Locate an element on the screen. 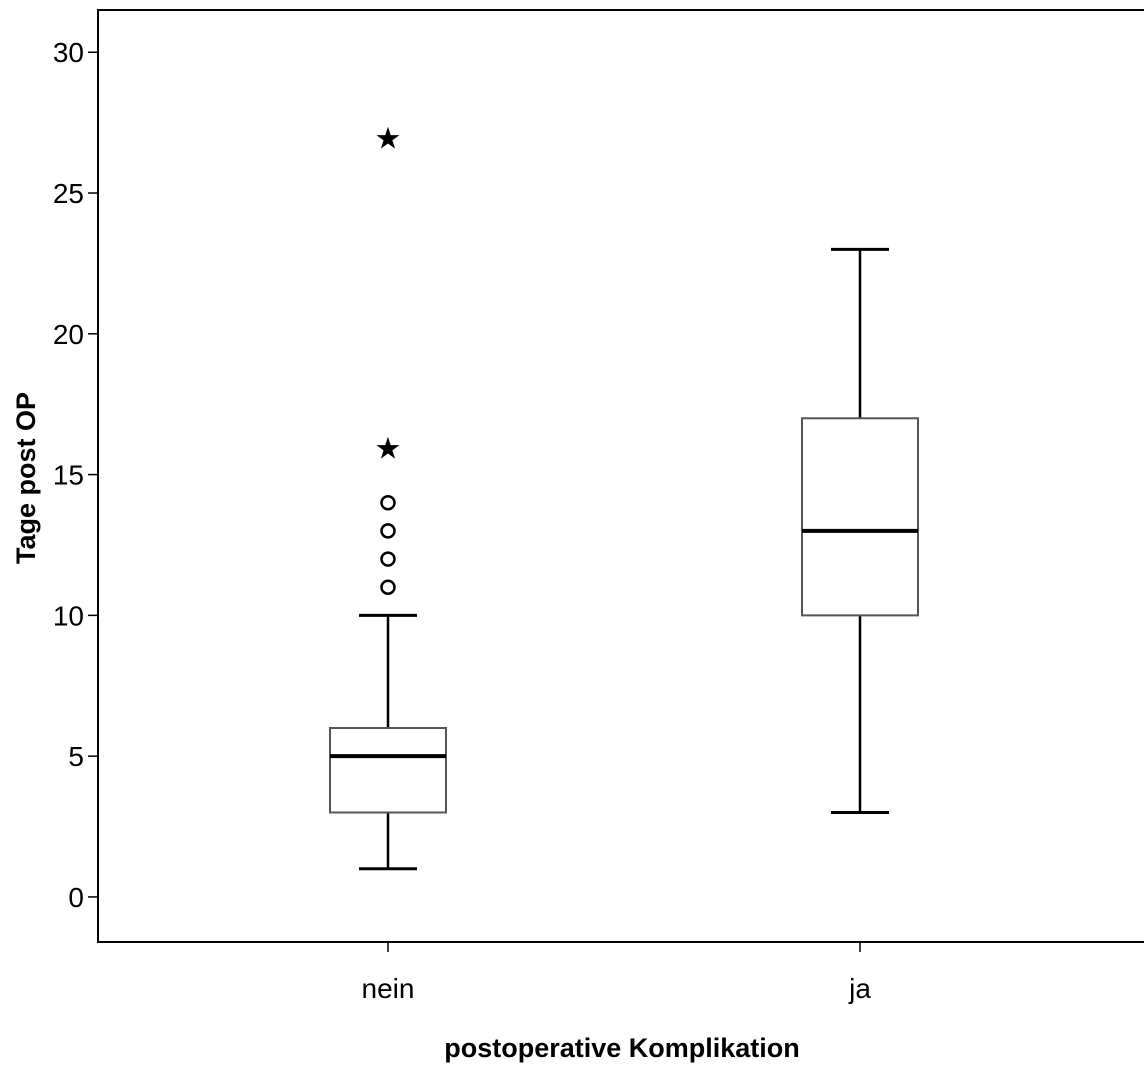 Image resolution: width=1144 pixels, height=1066 pixels. y-tick-label: 15 is located at coordinates (68, 475).